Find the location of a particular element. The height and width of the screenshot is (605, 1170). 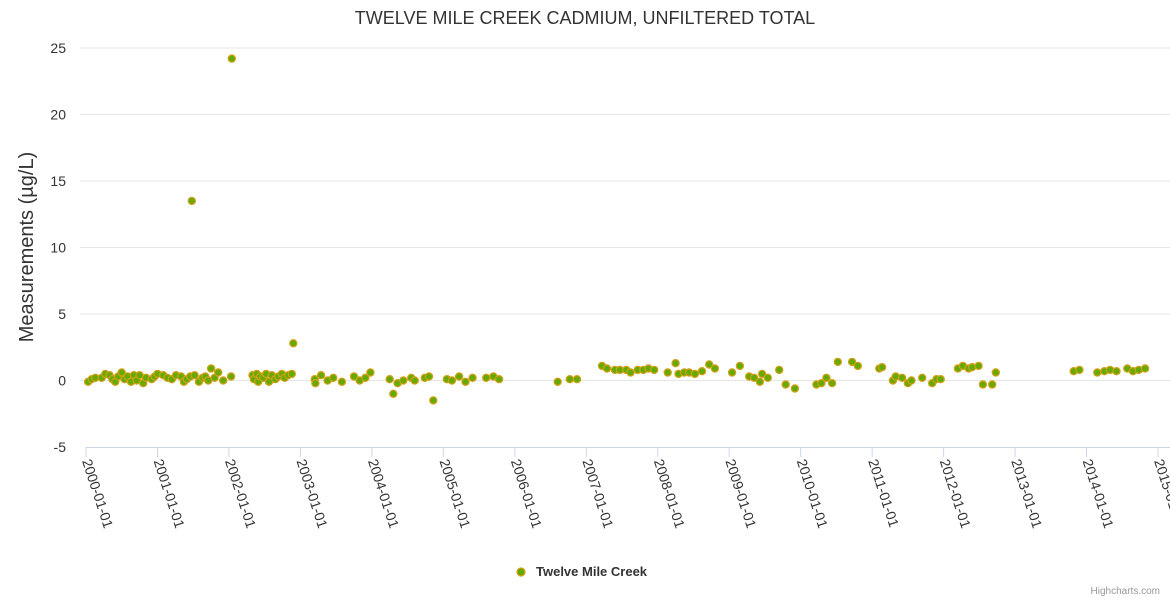

y-tick-label: 20 is located at coordinates (58, 115).